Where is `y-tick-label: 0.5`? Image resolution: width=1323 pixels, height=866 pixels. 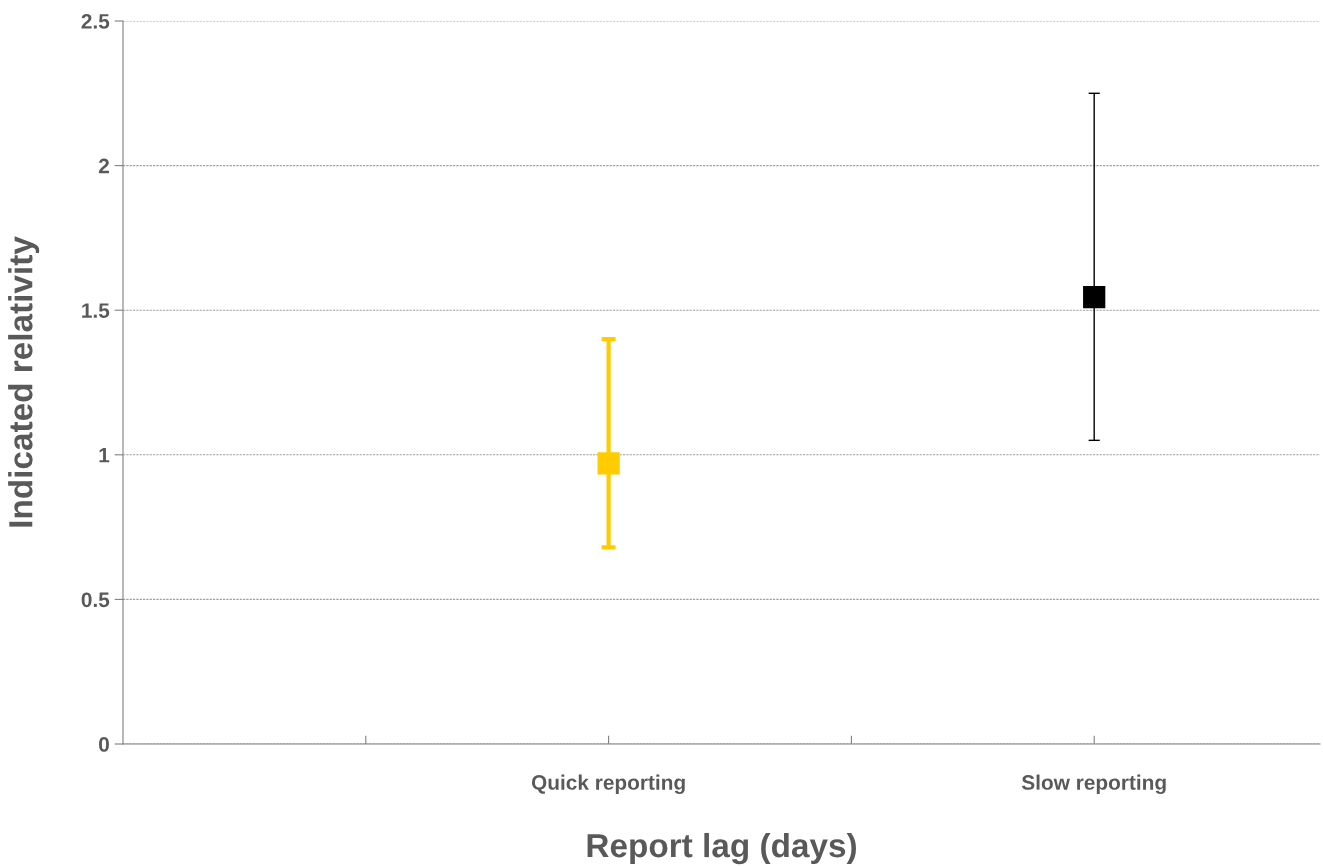
y-tick-label: 0.5 is located at coordinates (95, 600).